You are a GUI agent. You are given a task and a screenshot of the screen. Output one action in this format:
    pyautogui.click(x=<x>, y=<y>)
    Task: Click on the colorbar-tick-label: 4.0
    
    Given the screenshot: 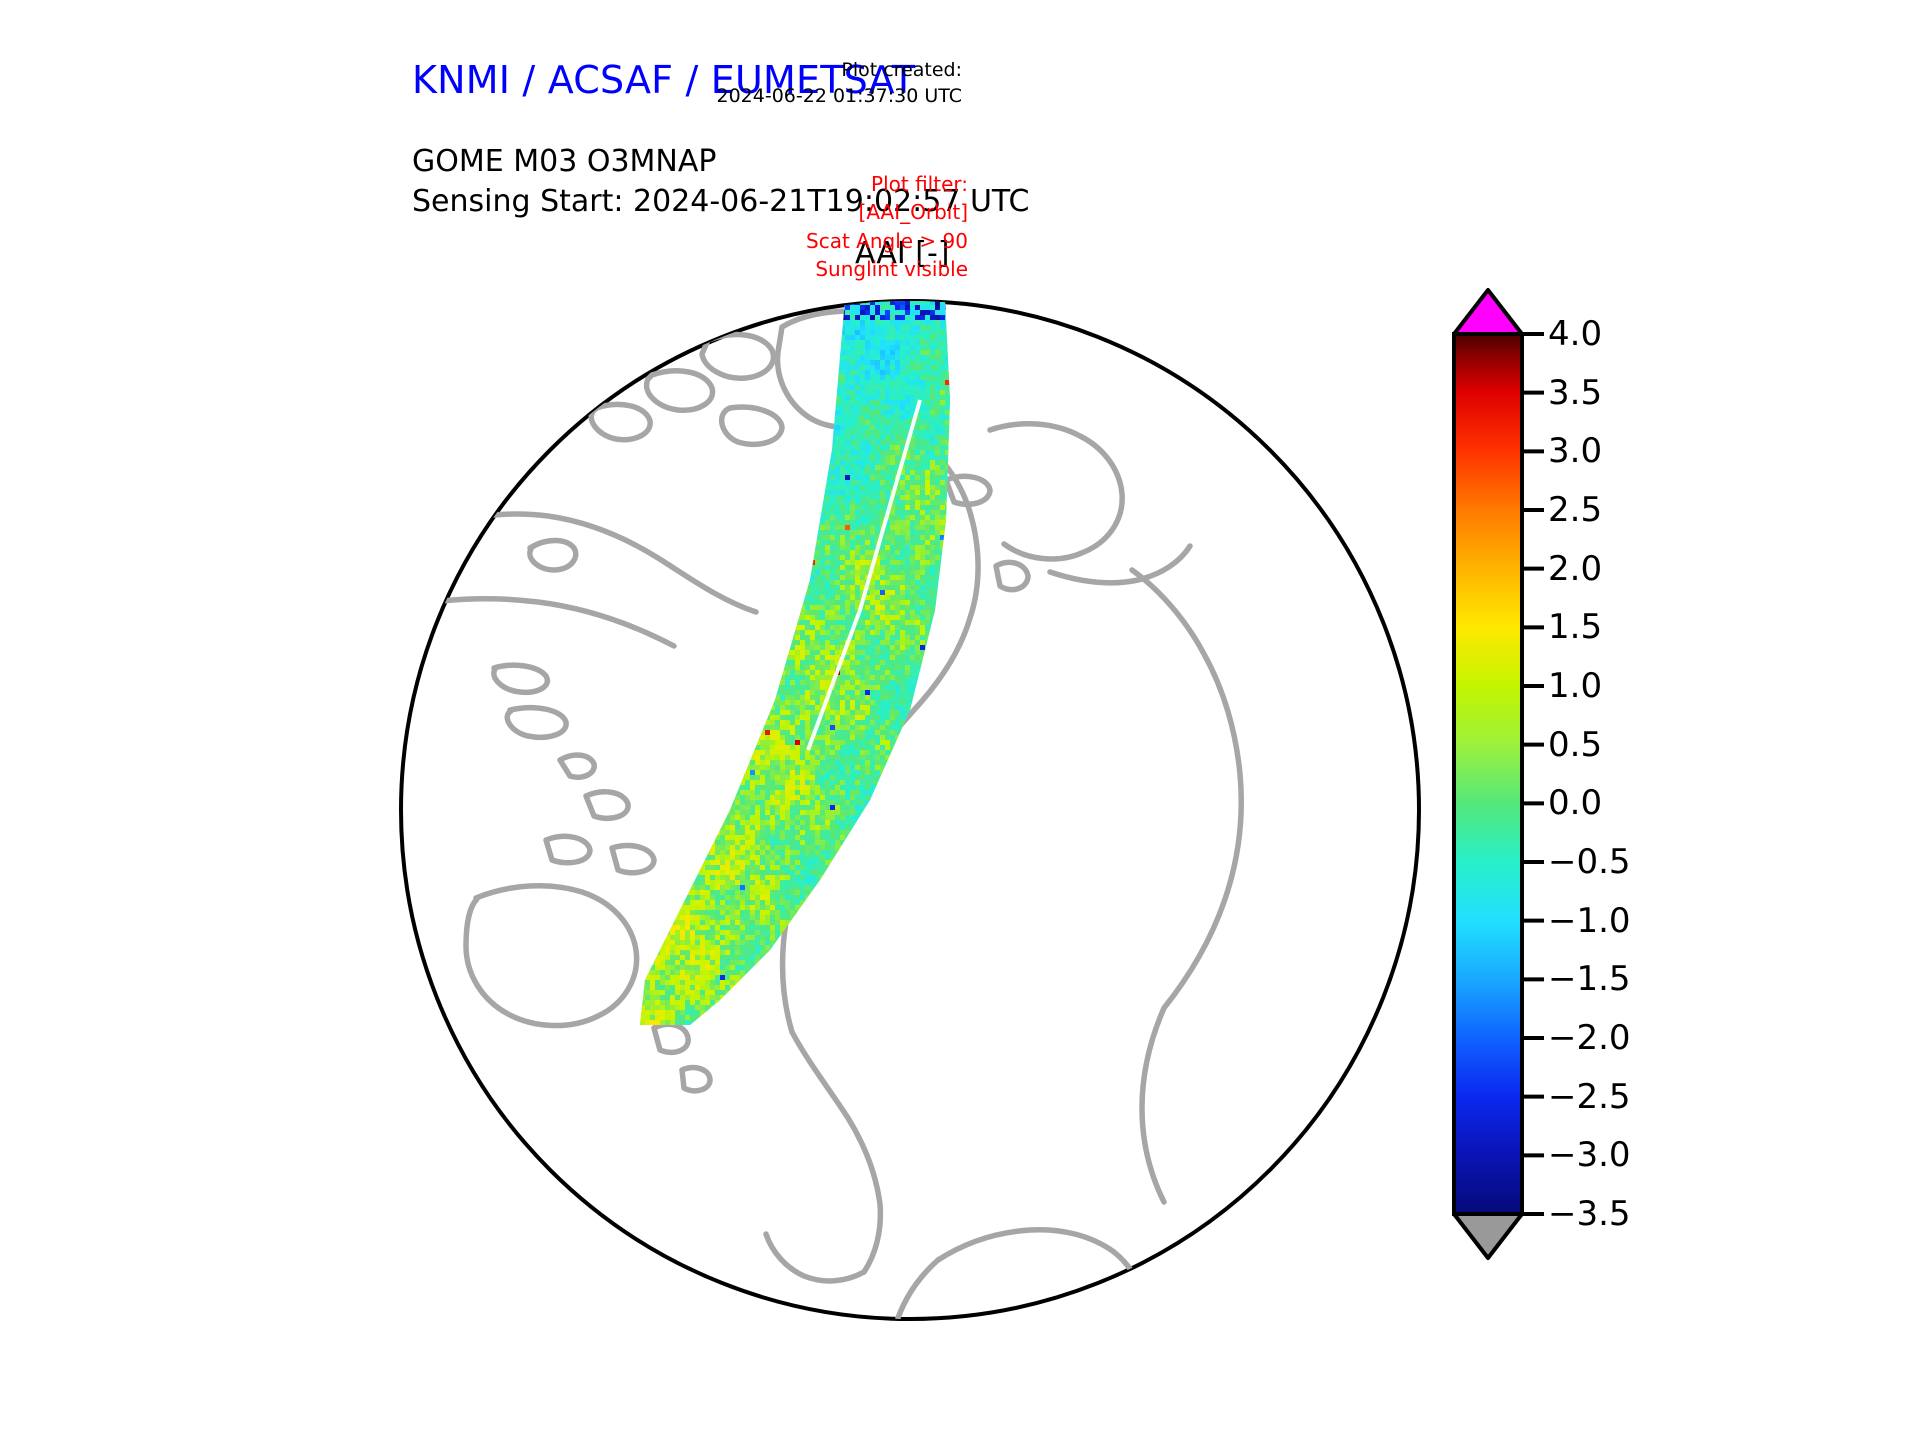 What is the action you would take?
    pyautogui.click(x=1575, y=334)
    